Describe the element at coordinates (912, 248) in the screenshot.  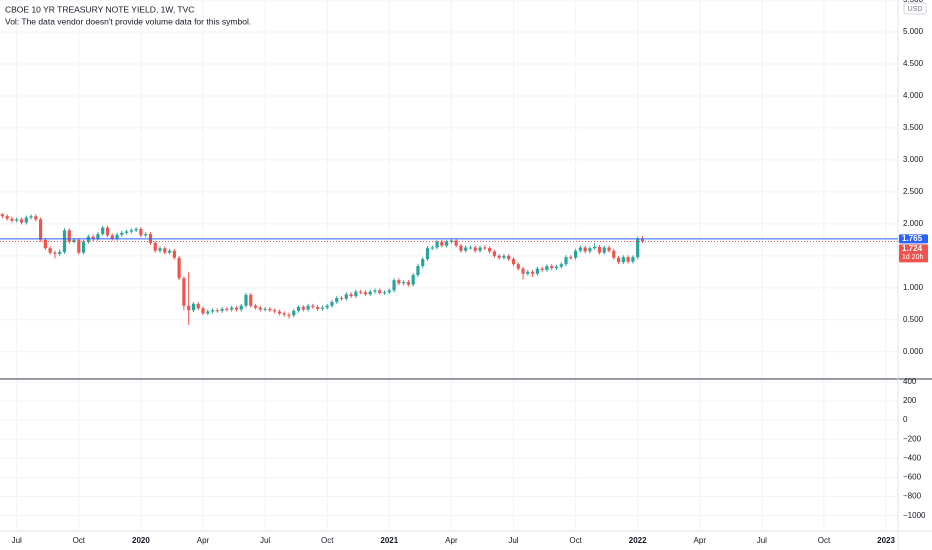
I see `price-label: 1.724` at that location.